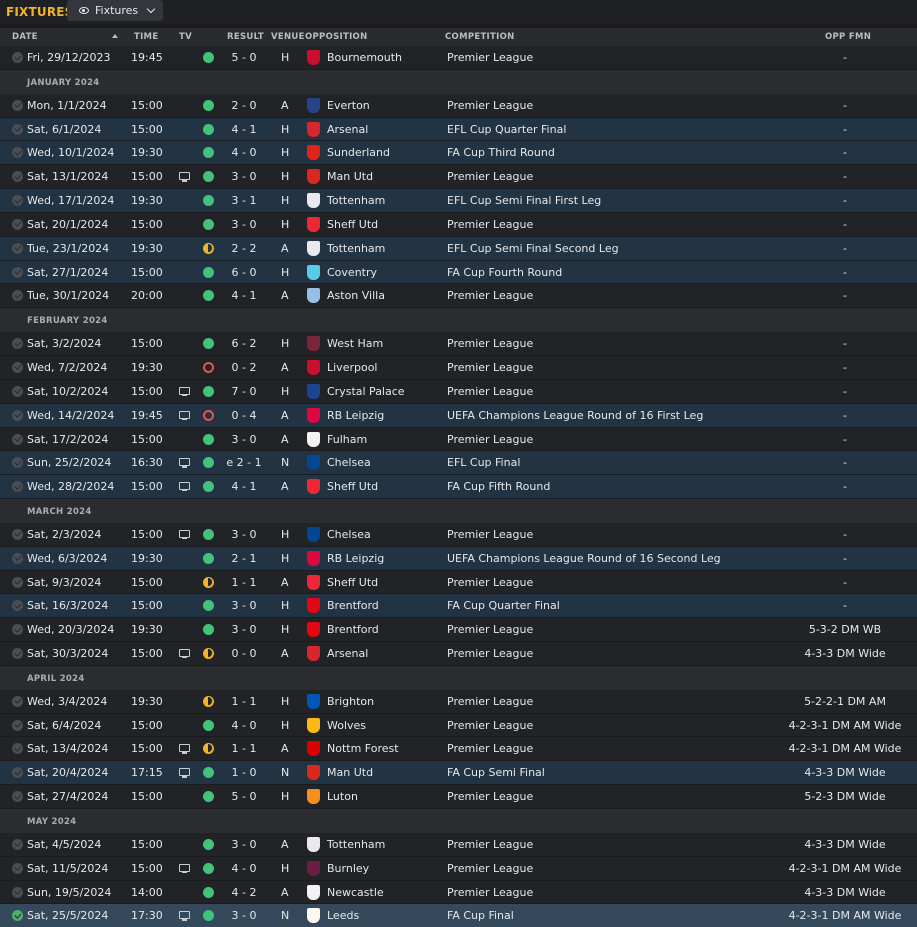 The width and height of the screenshot is (917, 927). I want to click on fixture-competition: FA Cup Fifth Round, so click(499, 487).